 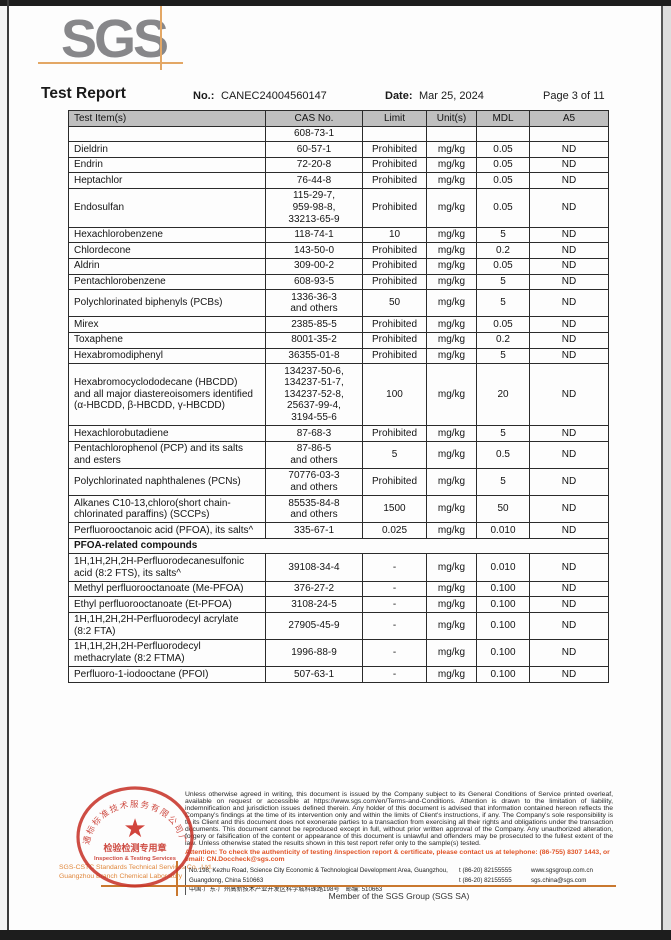 I want to click on website: www.sgsgroup.com.cn, so click(x=562, y=870).